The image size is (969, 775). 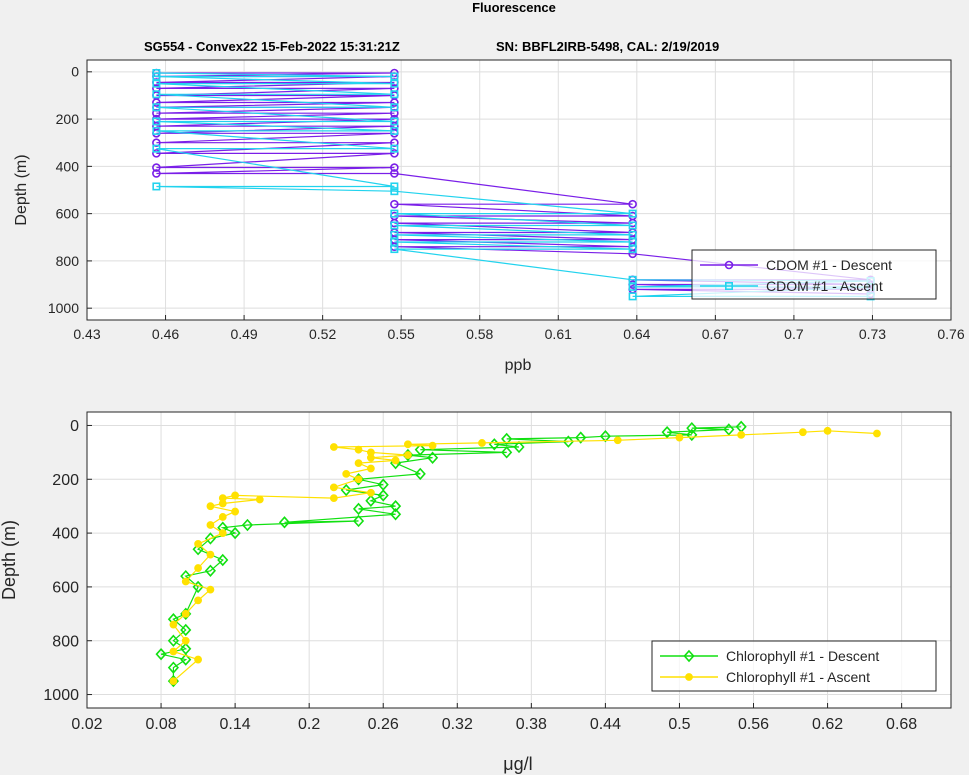 What do you see at coordinates (272, 46) in the screenshot?
I see `figure-subtitle-left: SG554 - Convex22 15-Feb-2022 15:31:21Z` at bounding box center [272, 46].